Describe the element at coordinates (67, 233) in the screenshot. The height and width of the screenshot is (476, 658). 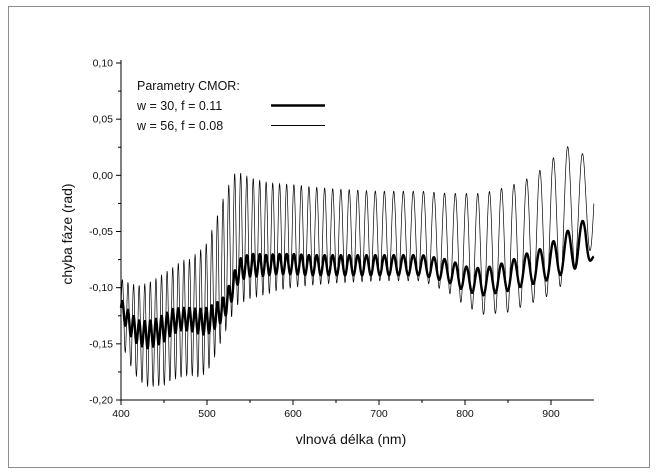
I see `y-axis-title: chyba fáze (rad)` at that location.